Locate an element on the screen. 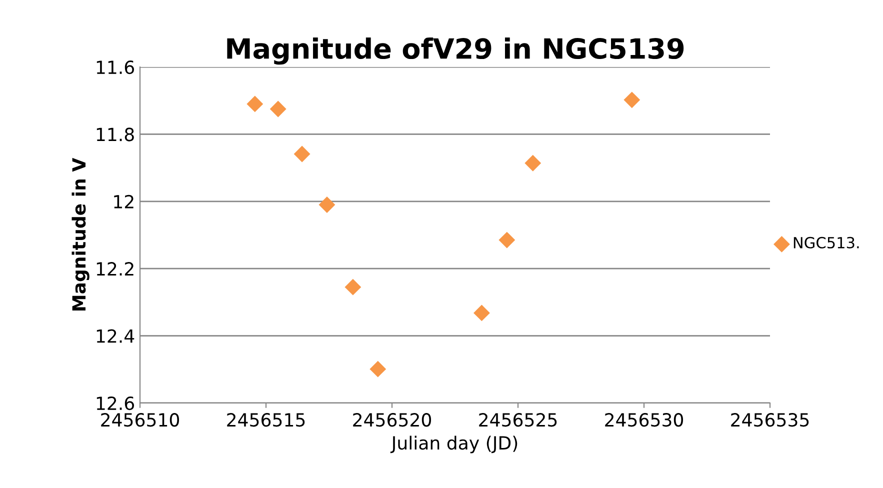 The image size is (883, 488). x-tick-label: 2456525 is located at coordinates (518, 420).